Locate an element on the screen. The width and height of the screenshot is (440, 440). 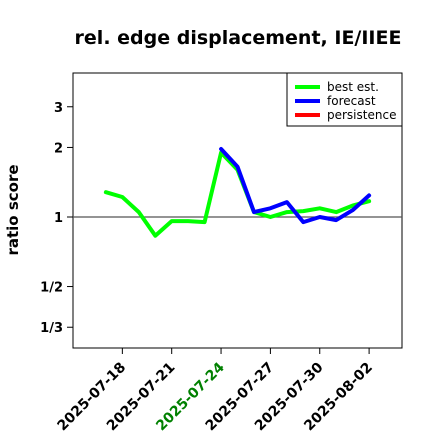
y-axis-label: ratio score is located at coordinates (13, 209).